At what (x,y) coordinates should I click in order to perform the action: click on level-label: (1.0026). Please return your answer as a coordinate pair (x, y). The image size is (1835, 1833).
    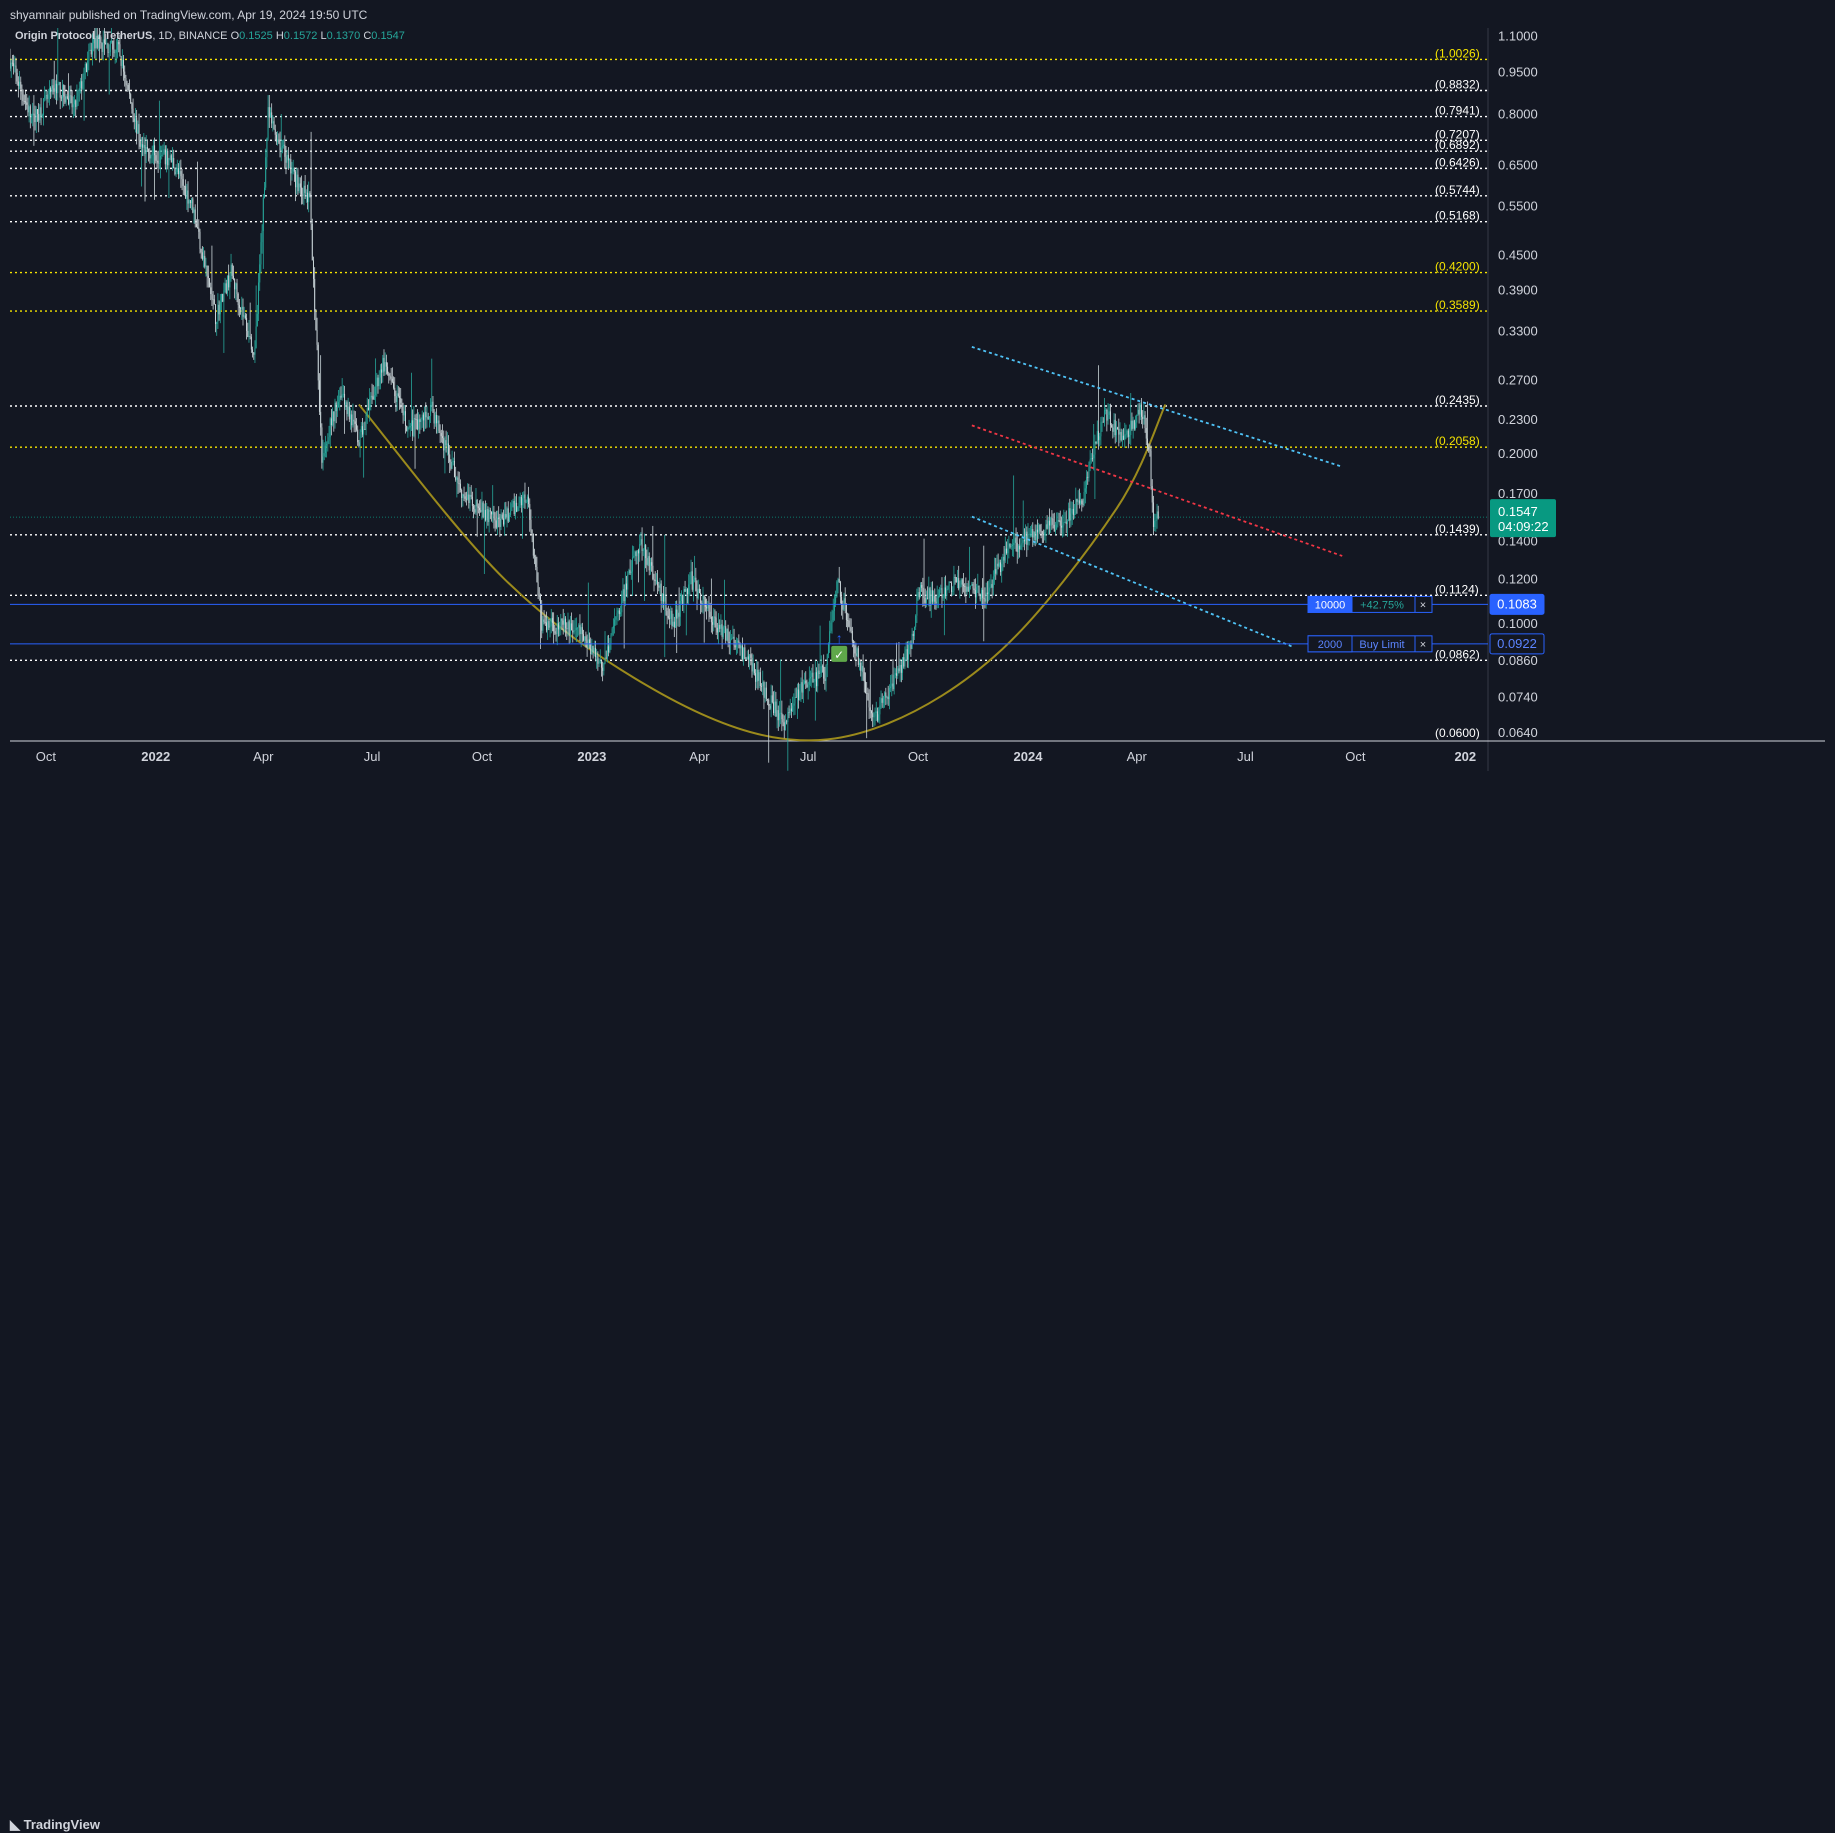
    Looking at the image, I should click on (1457, 53).